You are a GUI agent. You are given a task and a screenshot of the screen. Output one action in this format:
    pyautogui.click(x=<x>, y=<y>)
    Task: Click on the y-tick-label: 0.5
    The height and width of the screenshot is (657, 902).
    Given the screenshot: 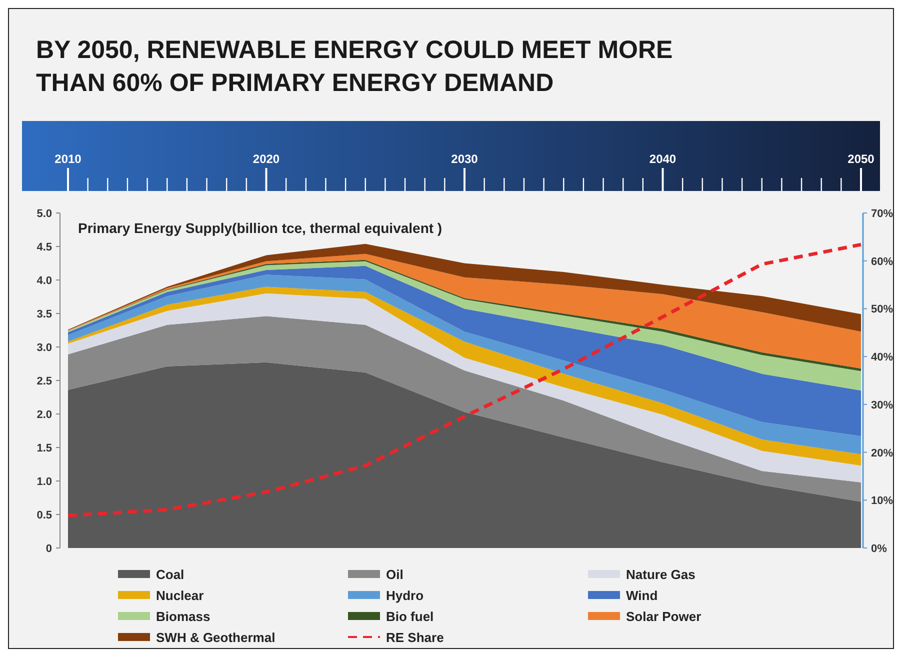 What is the action you would take?
    pyautogui.click(x=44, y=516)
    